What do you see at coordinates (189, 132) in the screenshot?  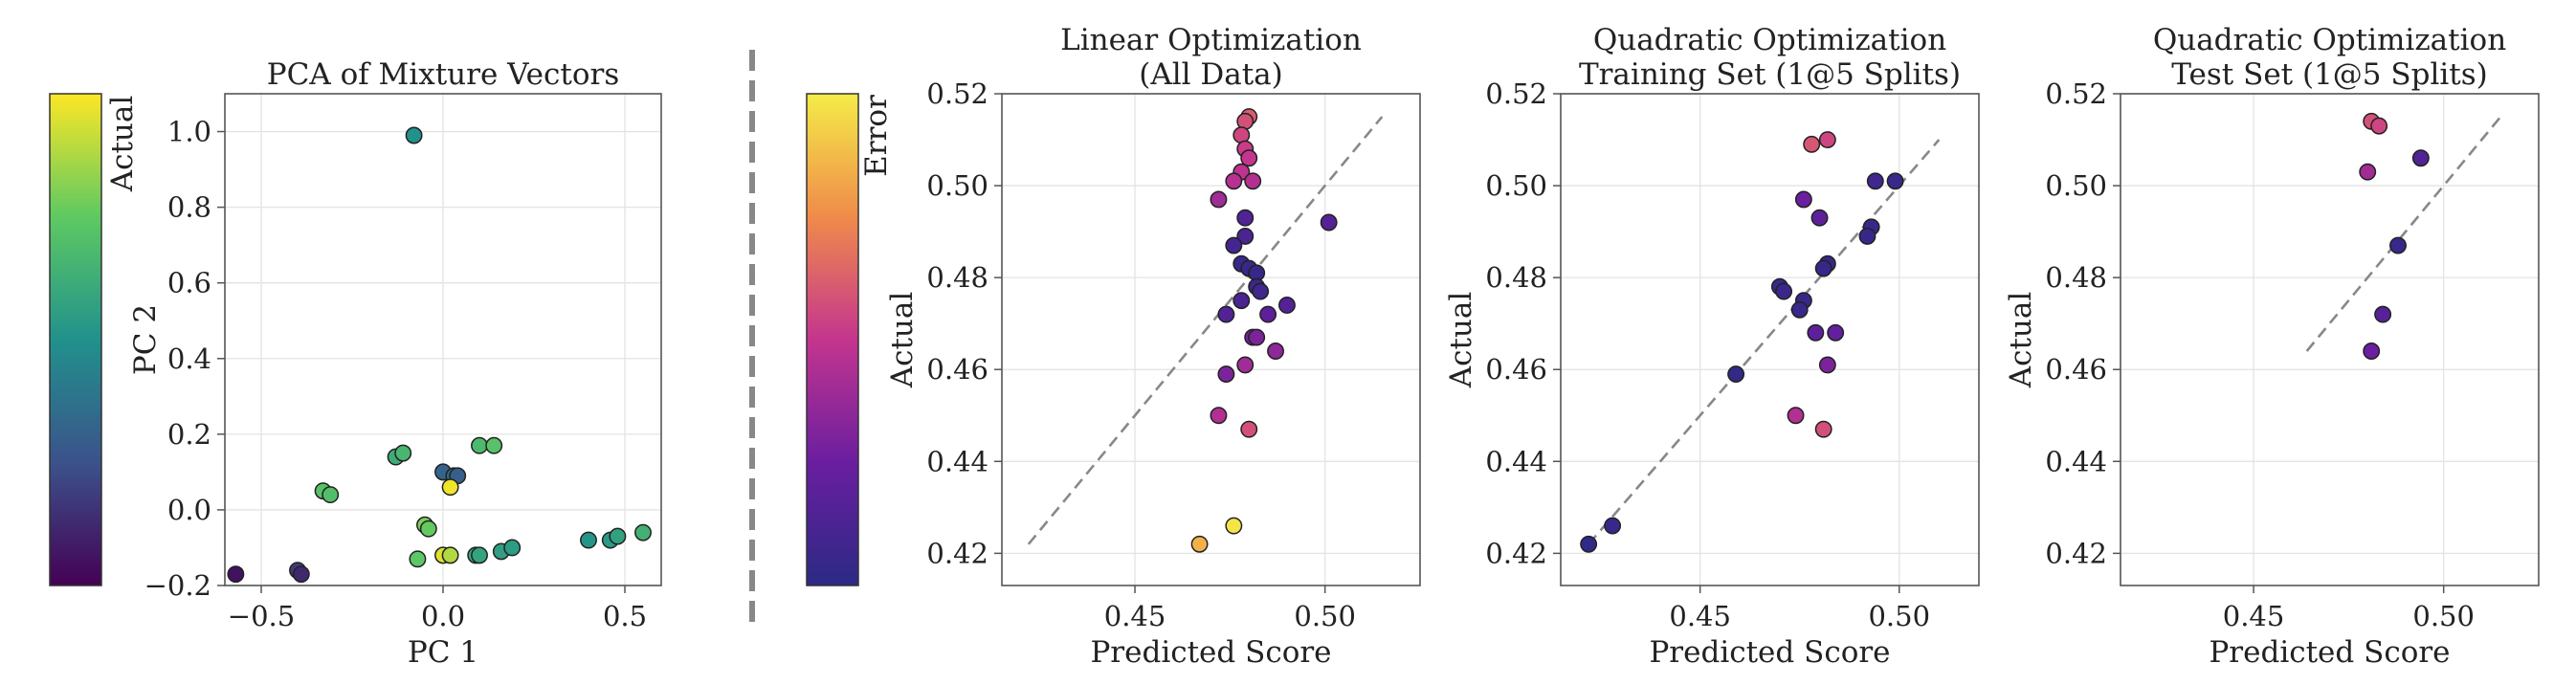 I see `y-tick-label: 1.0` at bounding box center [189, 132].